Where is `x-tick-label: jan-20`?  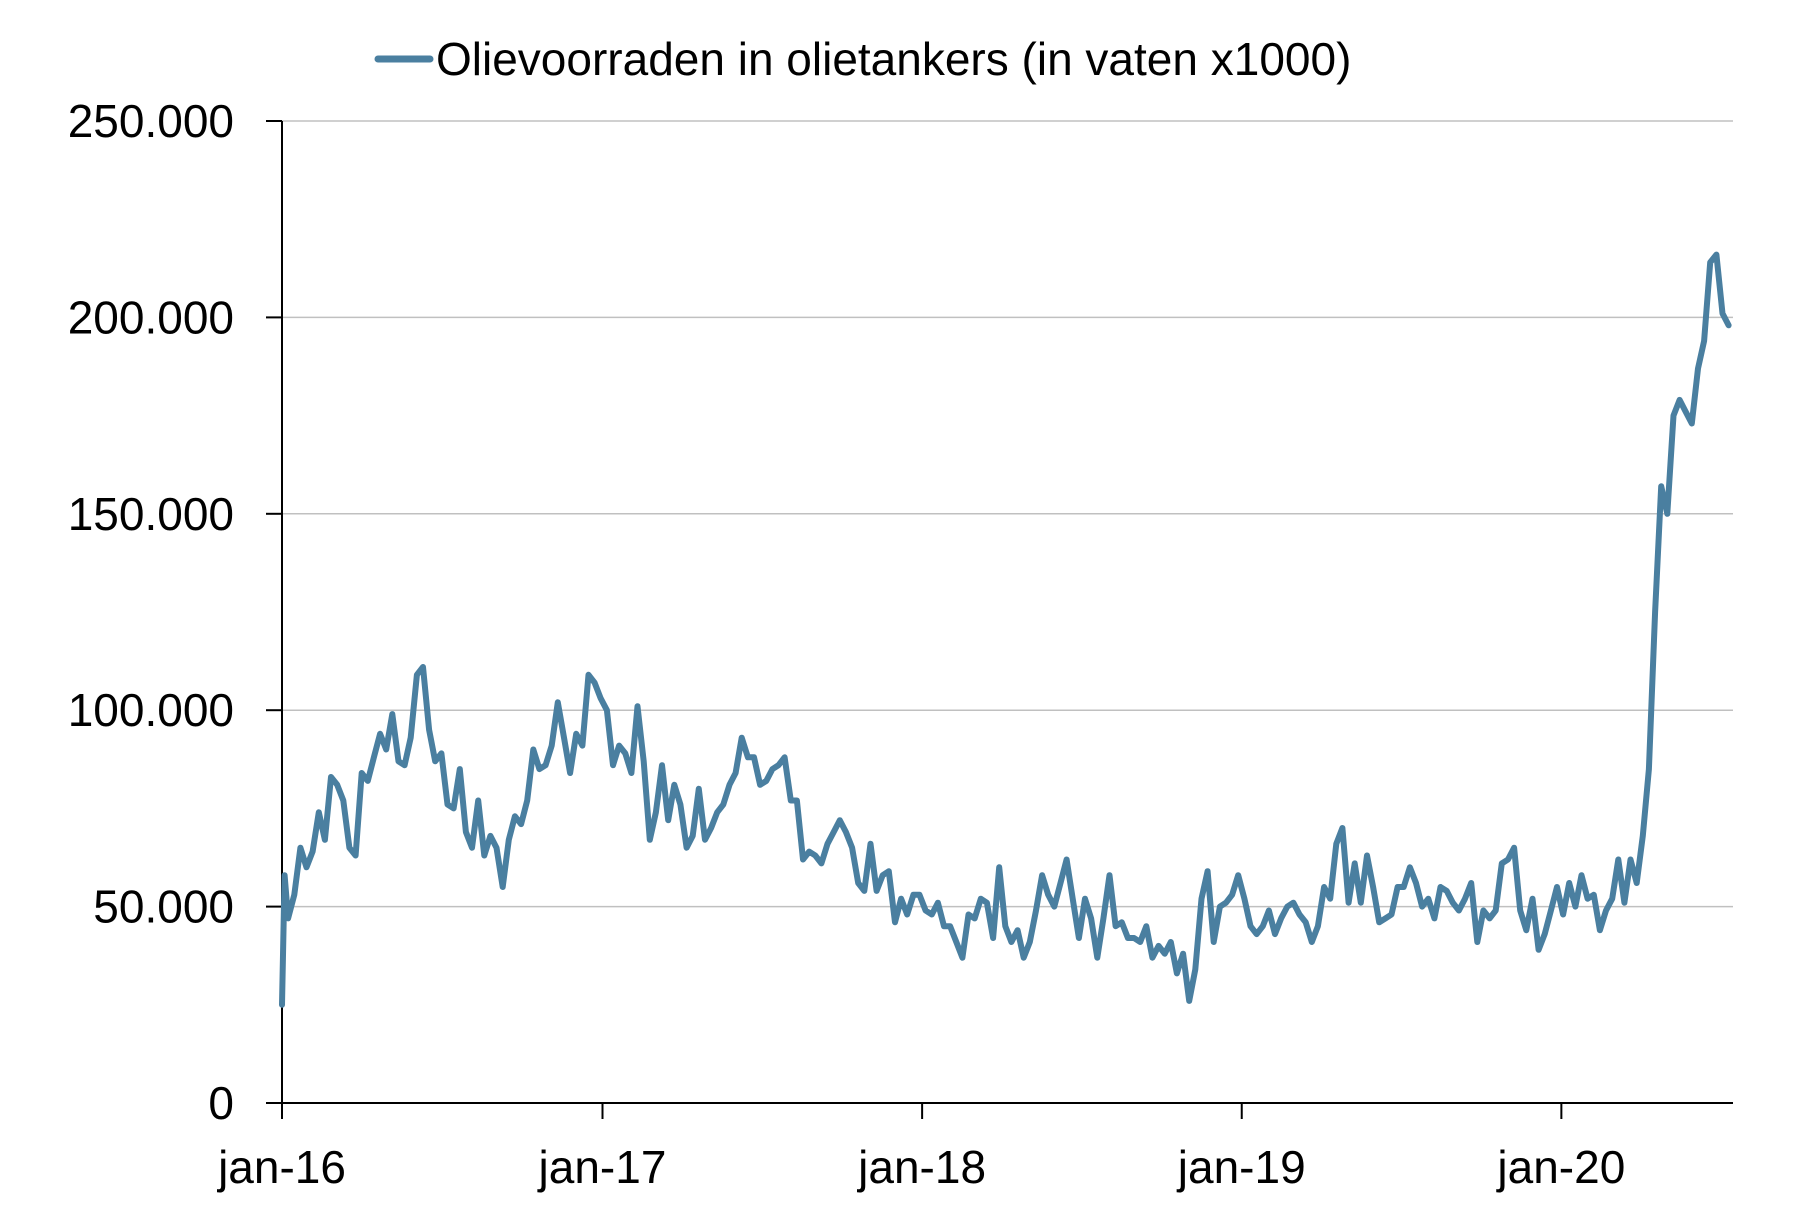
x-tick-label: jan-20 is located at coordinates (1560, 1167).